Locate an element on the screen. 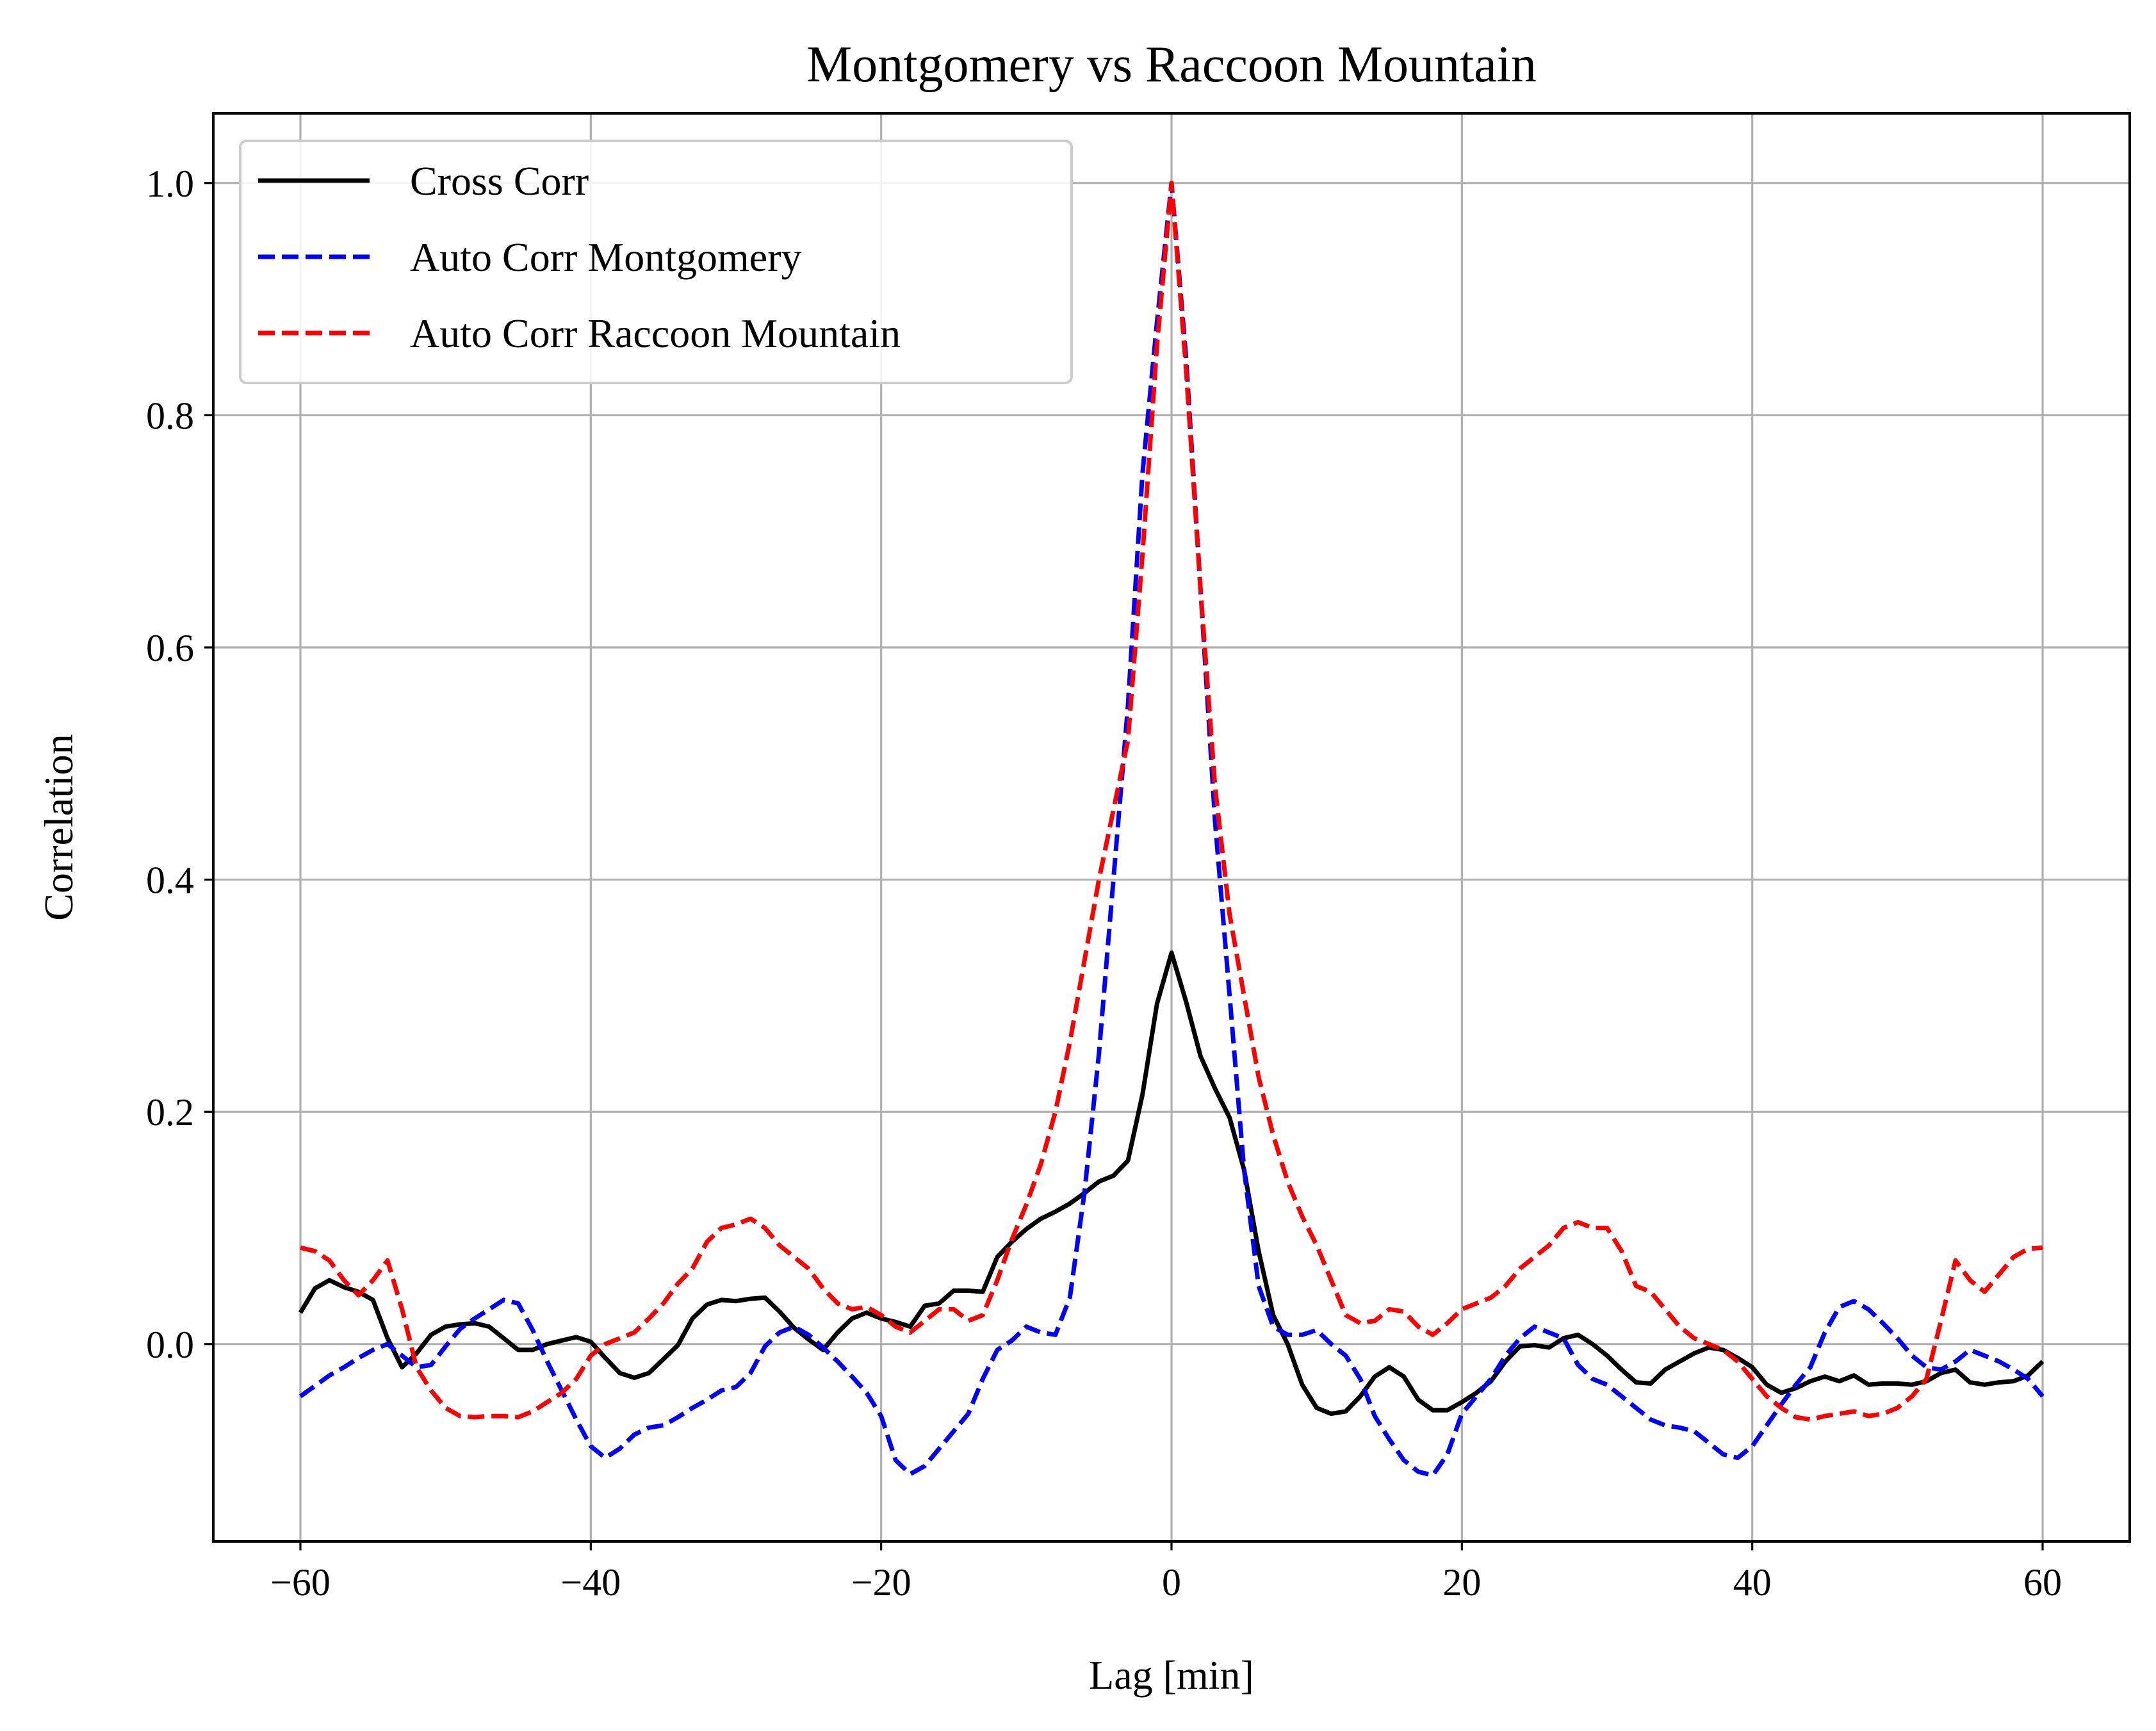 Image resolution: width=2156 pixels, height=1731 pixels. x-tick-label: 40 is located at coordinates (1752, 1582).